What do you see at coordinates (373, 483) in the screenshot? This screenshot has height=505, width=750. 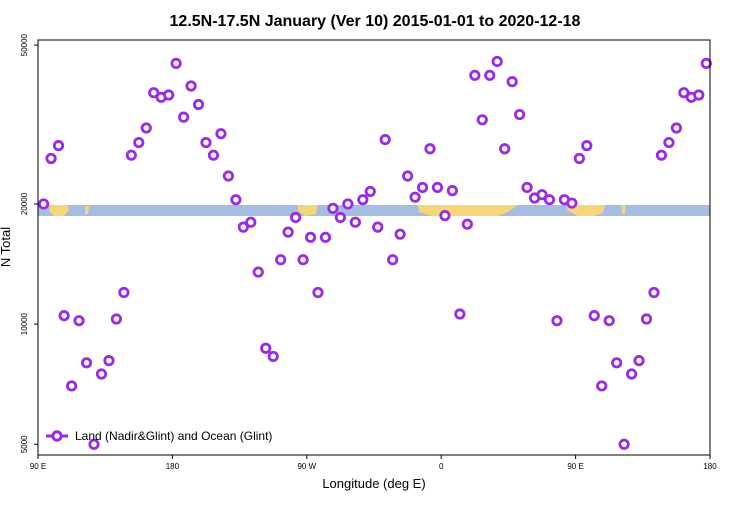 I see `x-axis-label: Longitude (deg E)` at bounding box center [373, 483].